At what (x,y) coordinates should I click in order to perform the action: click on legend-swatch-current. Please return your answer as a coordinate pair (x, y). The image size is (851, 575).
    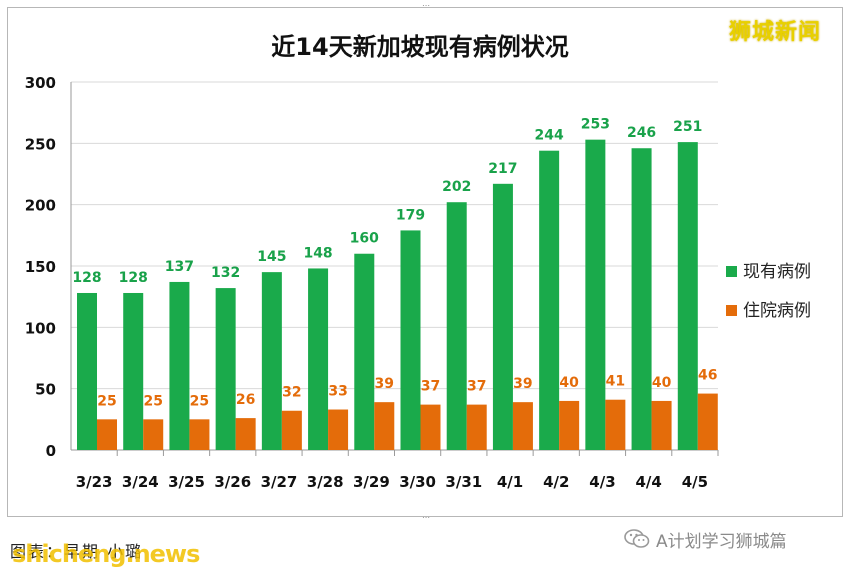
    Looking at the image, I should click on (731, 271).